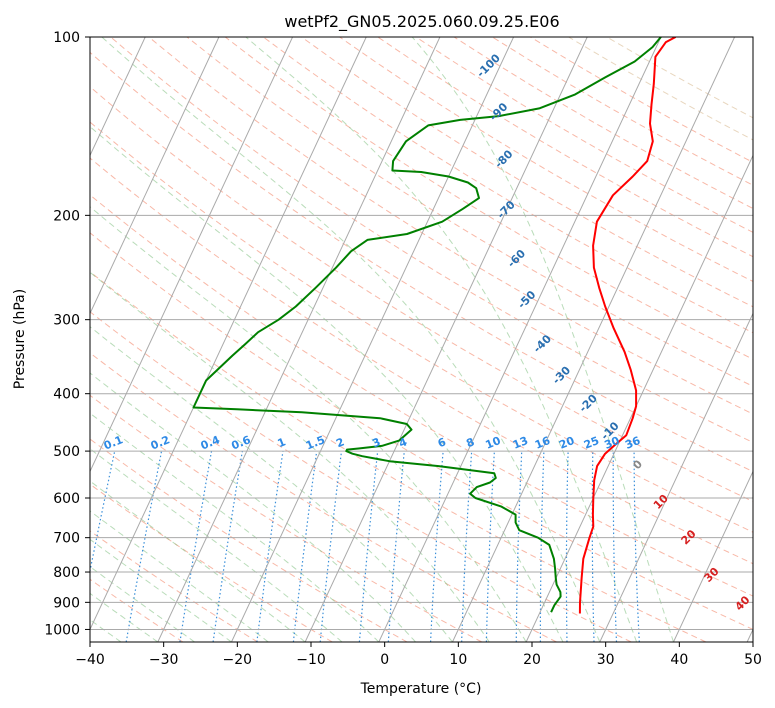  What do you see at coordinates (376, 442) in the screenshot?
I see `mixing-ratio-label: 3` at bounding box center [376, 442].